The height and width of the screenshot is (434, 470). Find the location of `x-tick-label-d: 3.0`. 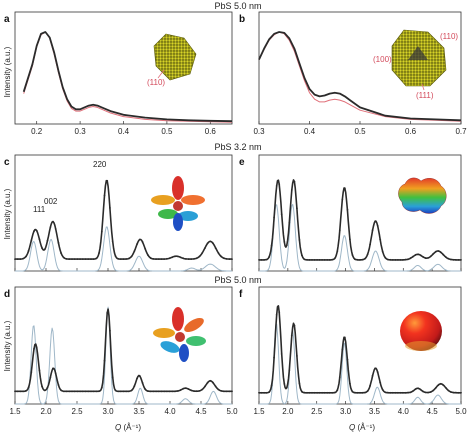

x-tick-label-d: 3.0 is located at coordinates (108, 411).